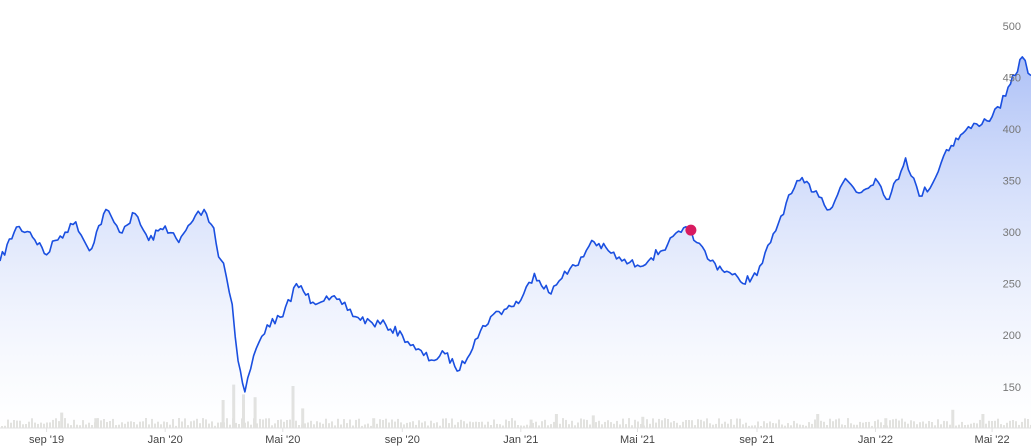 The image size is (1031, 447). I want to click on y-tick-label: 250, so click(1012, 285).